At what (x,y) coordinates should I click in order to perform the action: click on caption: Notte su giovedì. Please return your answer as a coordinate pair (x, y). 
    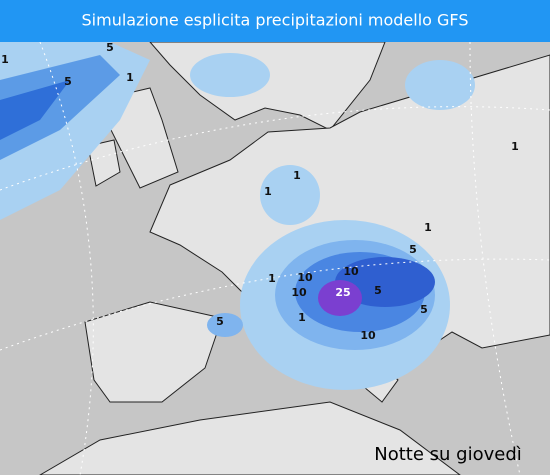
    Looking at the image, I should click on (448, 454).